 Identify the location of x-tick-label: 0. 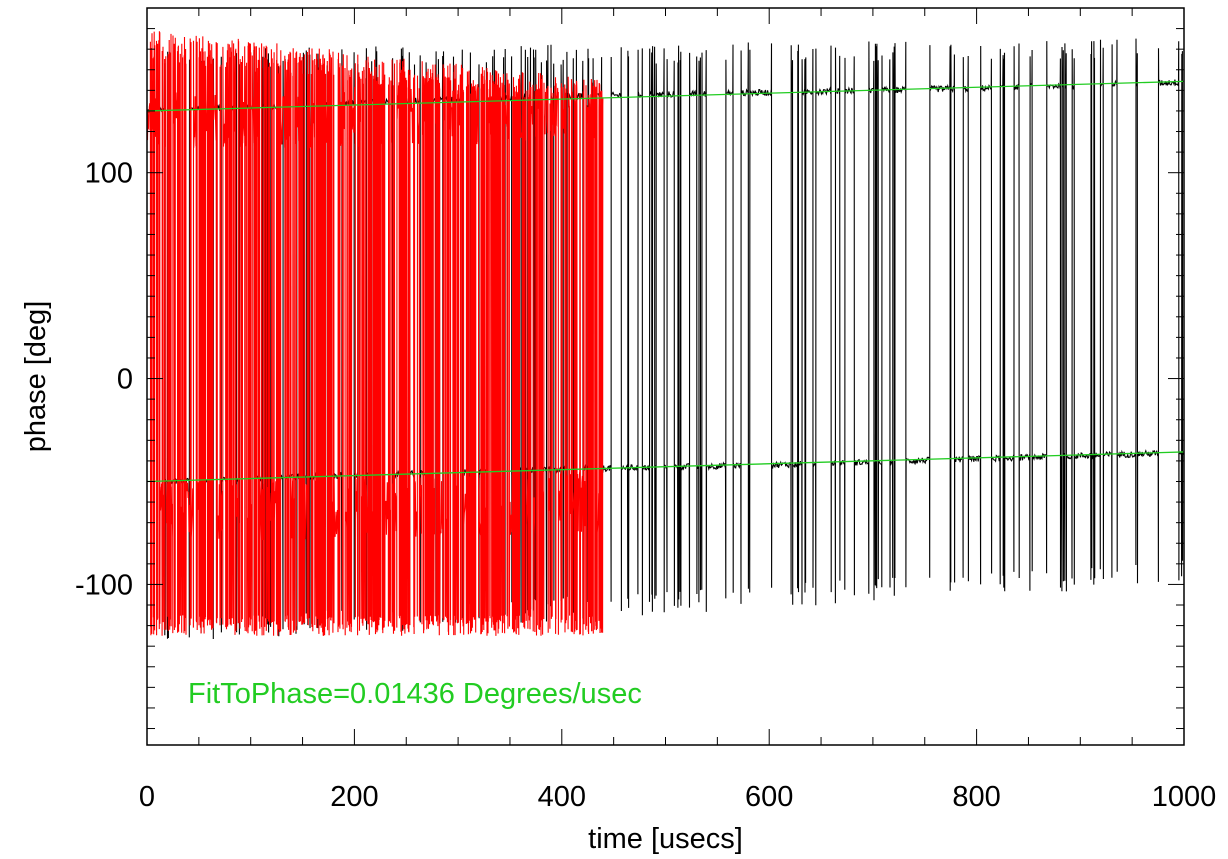
(147, 797).